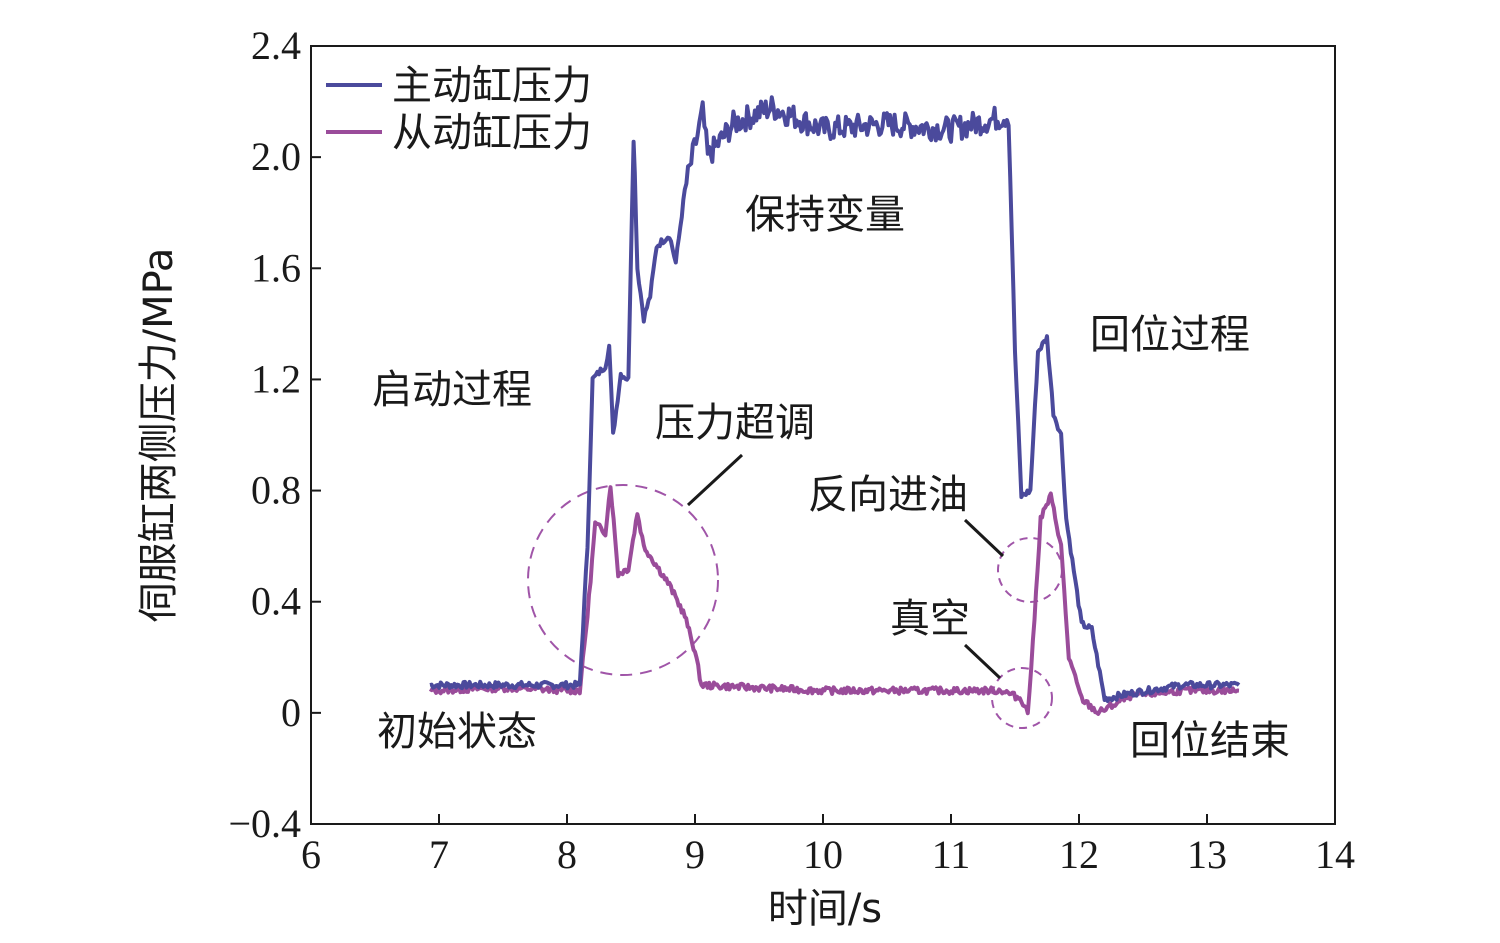 The width and height of the screenshot is (1500, 943). I want to click on x-tick-labels: 6 7 8 9 10 11 12 13 14, so click(828, 854).